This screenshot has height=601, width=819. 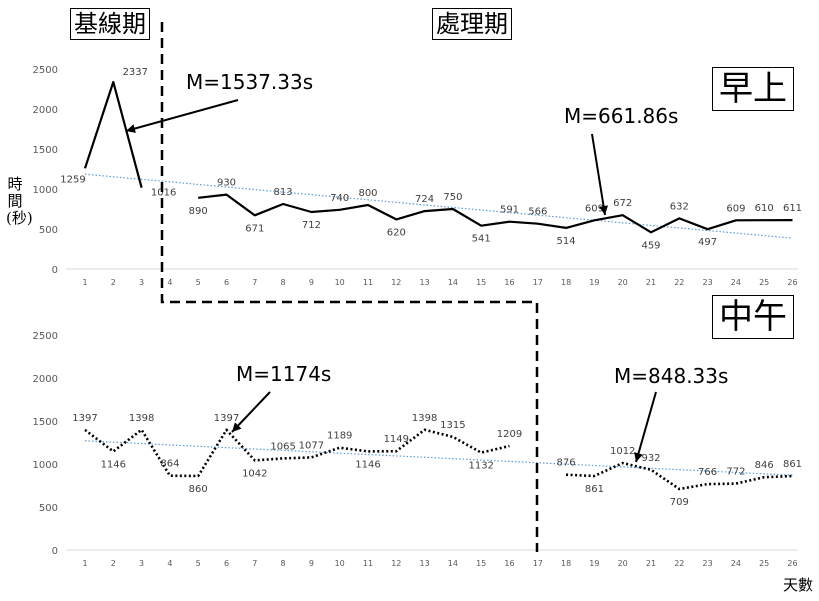 I want to click on noon-x-tick-label: 7, so click(x=254, y=563).